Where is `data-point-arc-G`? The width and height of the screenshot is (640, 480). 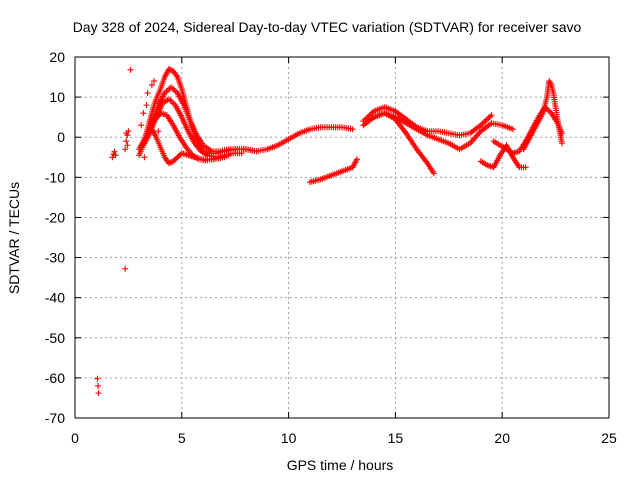
data-point-arc-G is located at coordinates (433, 173).